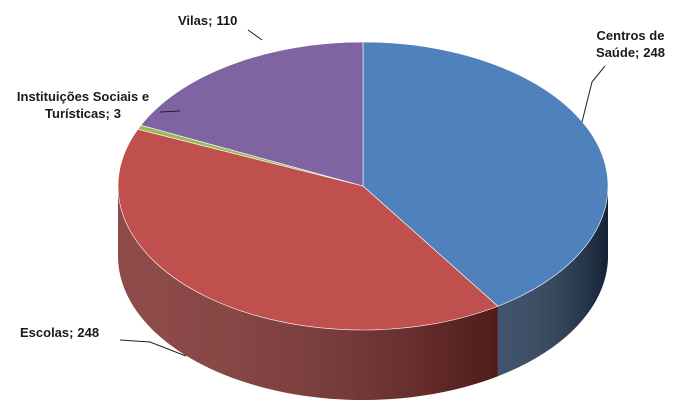 The image size is (695, 404). Describe the element at coordinates (227, 20) in the screenshot. I see `value-label: 110` at that location.